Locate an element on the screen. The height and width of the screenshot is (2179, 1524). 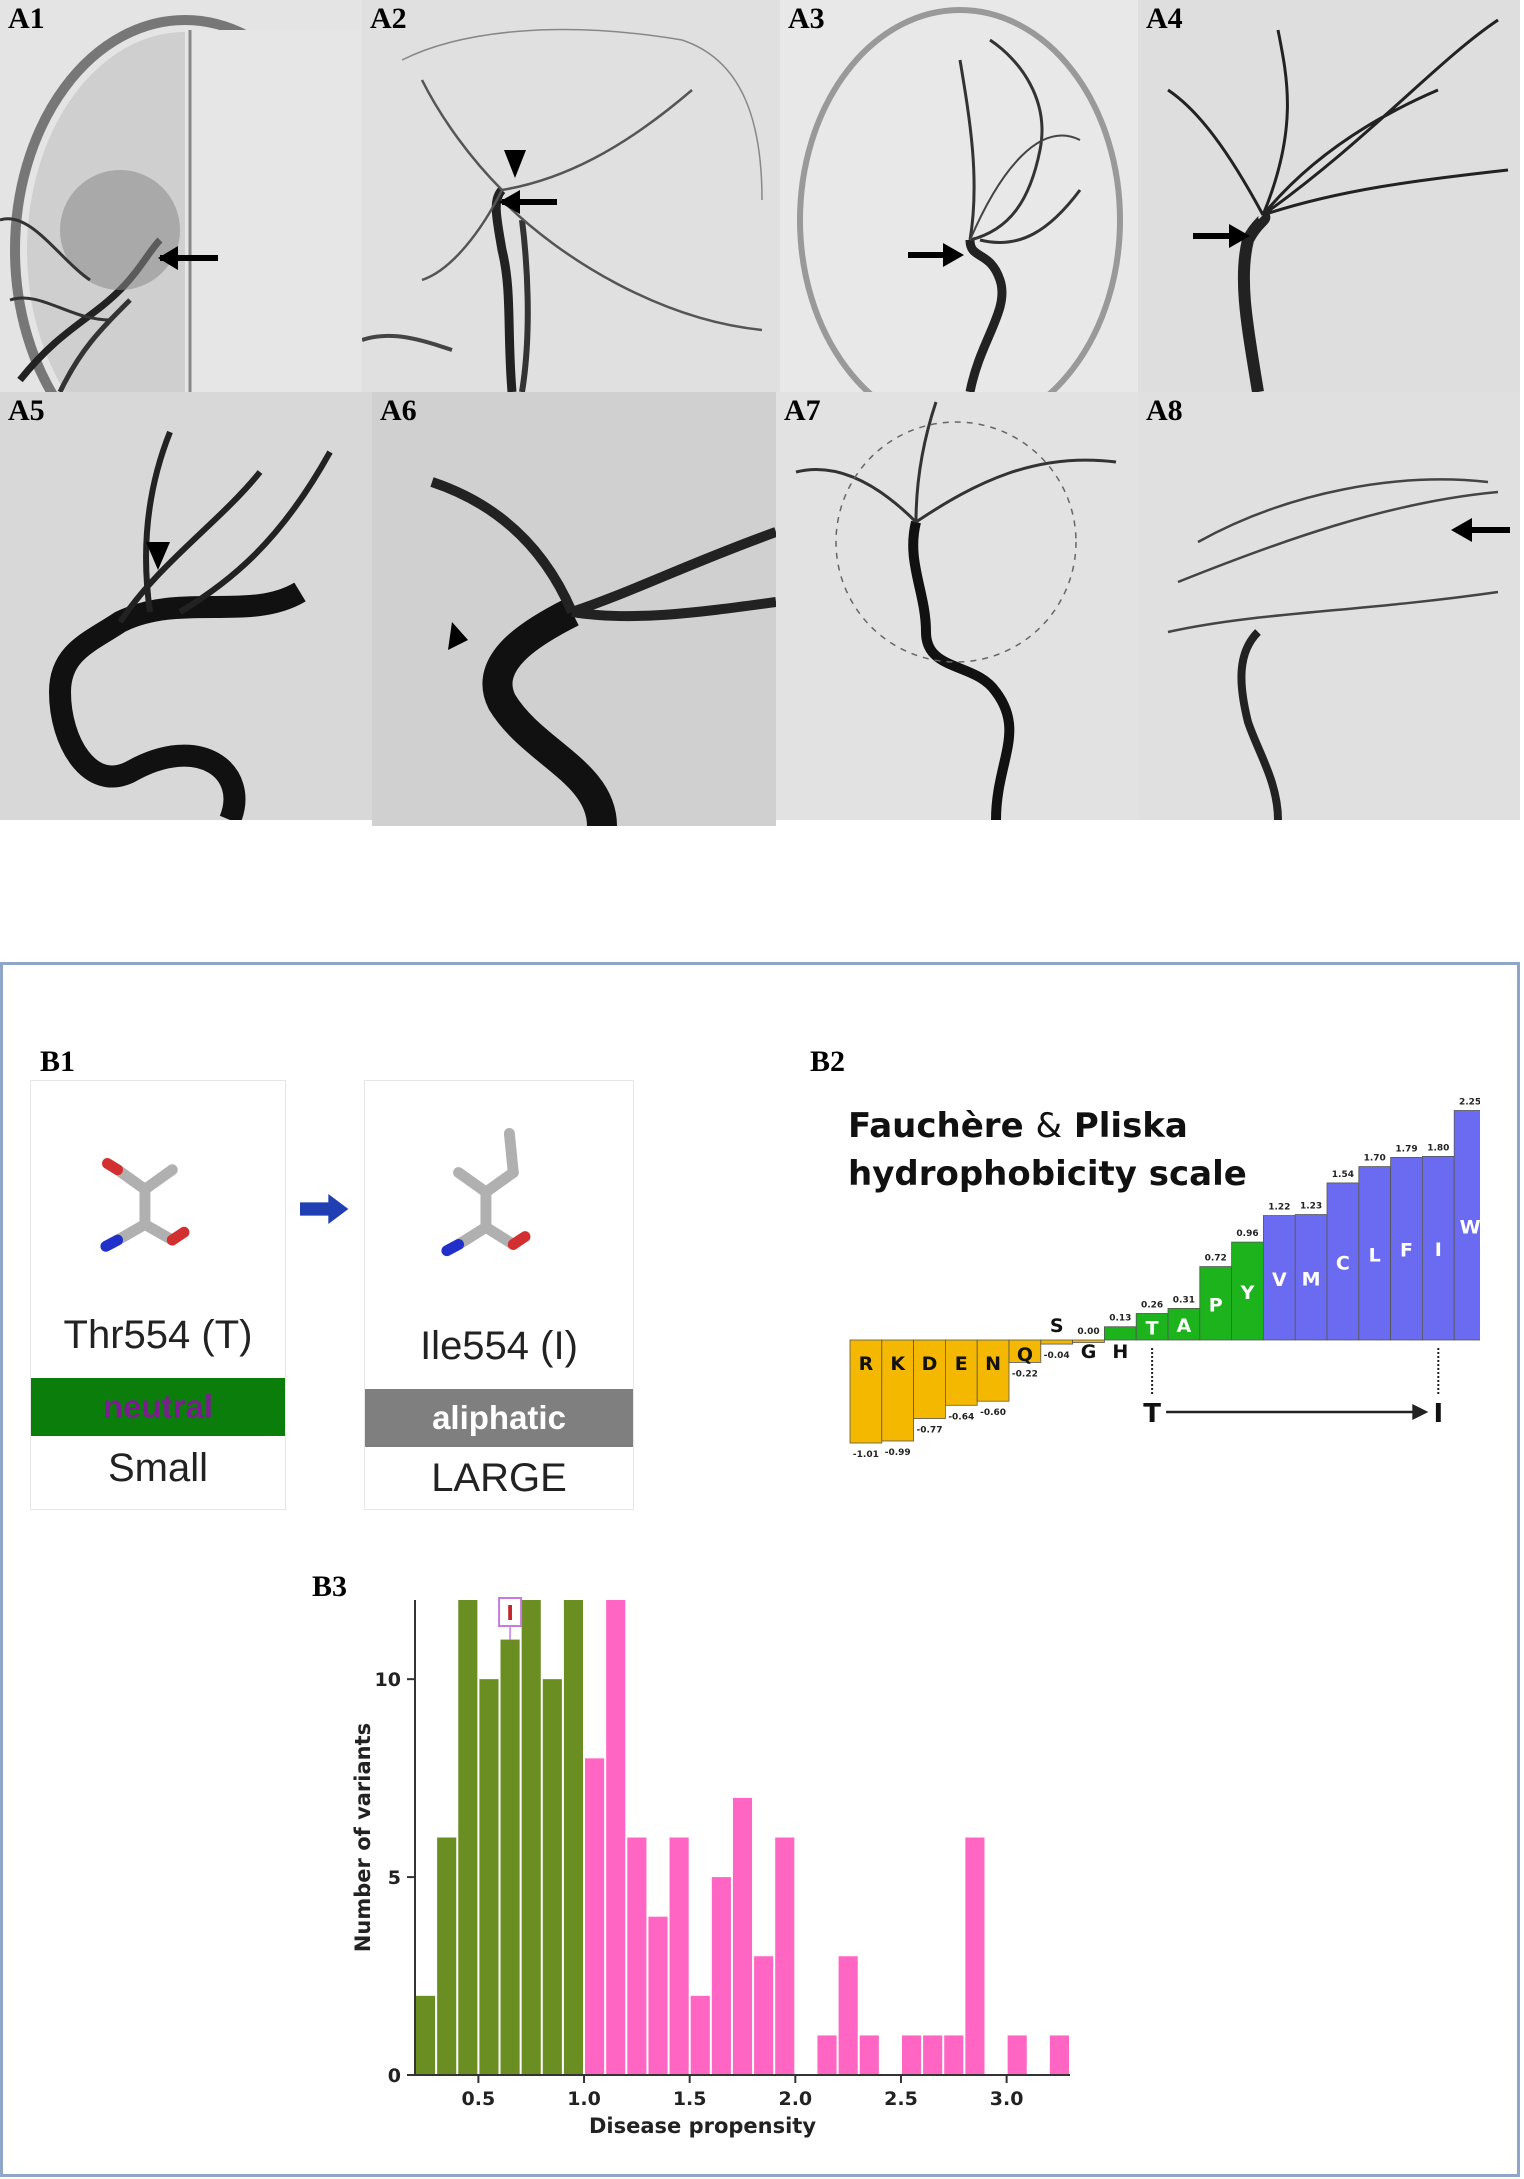
scale-value-label: 0.00 is located at coordinates (1088, 1332).